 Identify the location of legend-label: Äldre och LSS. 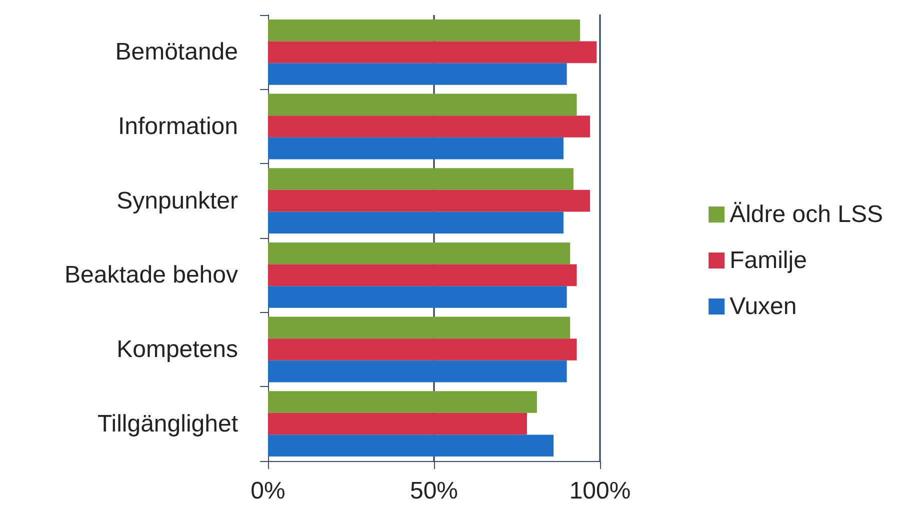
(806, 214).